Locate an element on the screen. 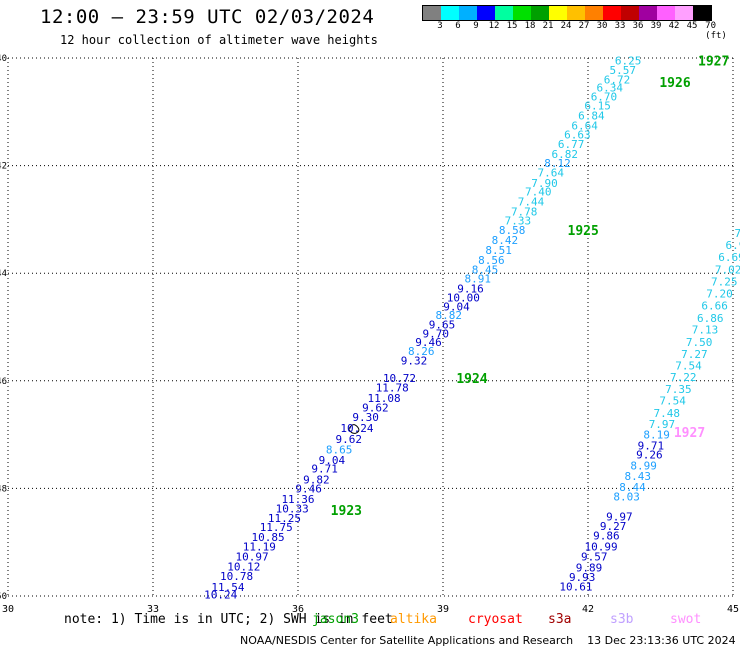 Image resolution: width=740 pixels, height=650 pixels. data-point-label: 8.82 is located at coordinates (449, 315).